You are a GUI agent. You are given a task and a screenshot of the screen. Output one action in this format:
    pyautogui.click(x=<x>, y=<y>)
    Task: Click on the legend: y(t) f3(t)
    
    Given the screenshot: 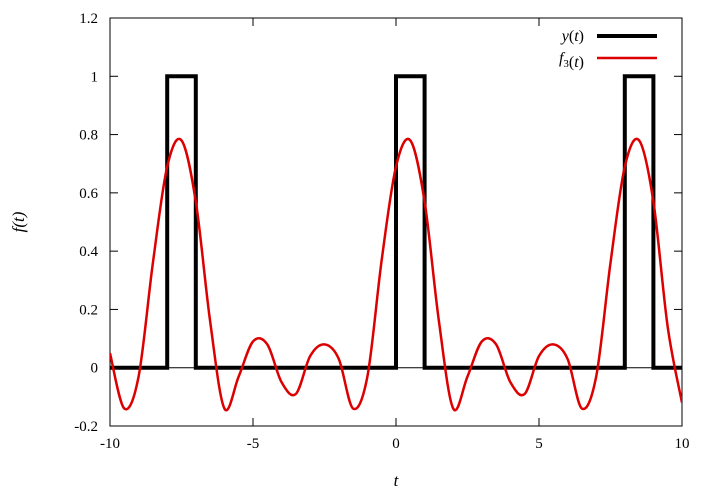 What is the action you would take?
    pyautogui.click(x=608, y=49)
    